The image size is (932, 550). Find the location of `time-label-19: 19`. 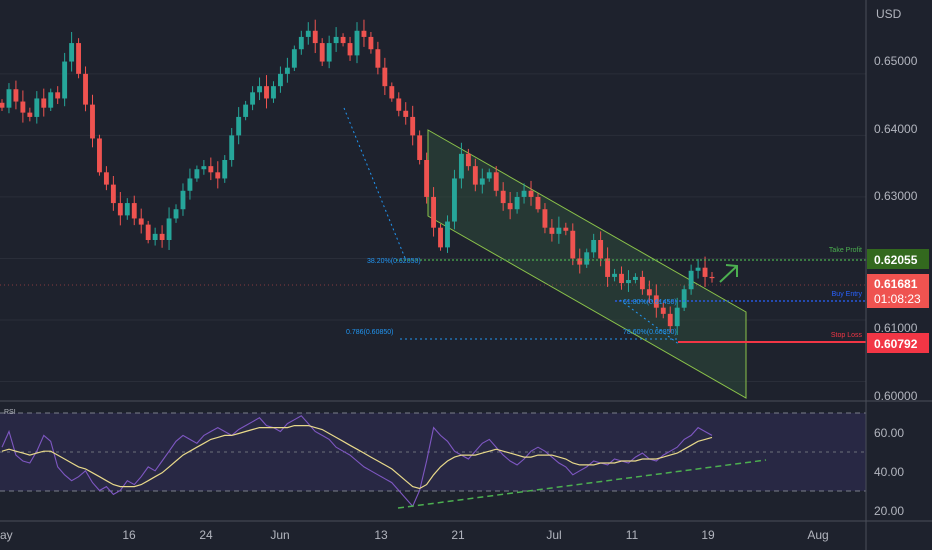

time-label-19: 19 is located at coordinates (708, 535).